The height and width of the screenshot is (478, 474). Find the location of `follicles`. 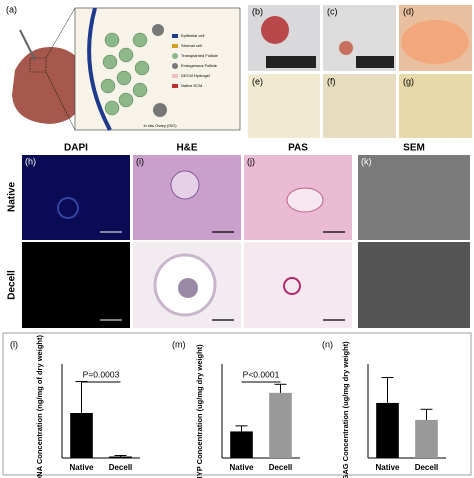

follicles is located at coordinates (125, 74).